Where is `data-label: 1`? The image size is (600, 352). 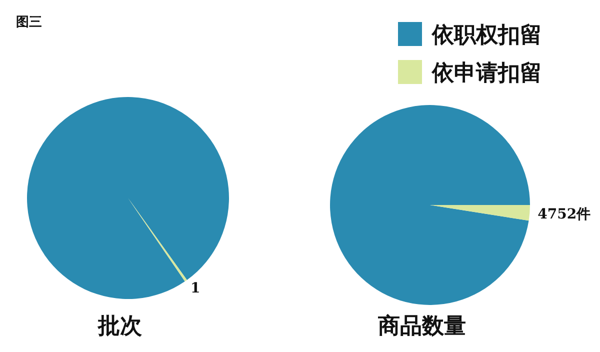 data-label: 1 is located at coordinates (195, 288).